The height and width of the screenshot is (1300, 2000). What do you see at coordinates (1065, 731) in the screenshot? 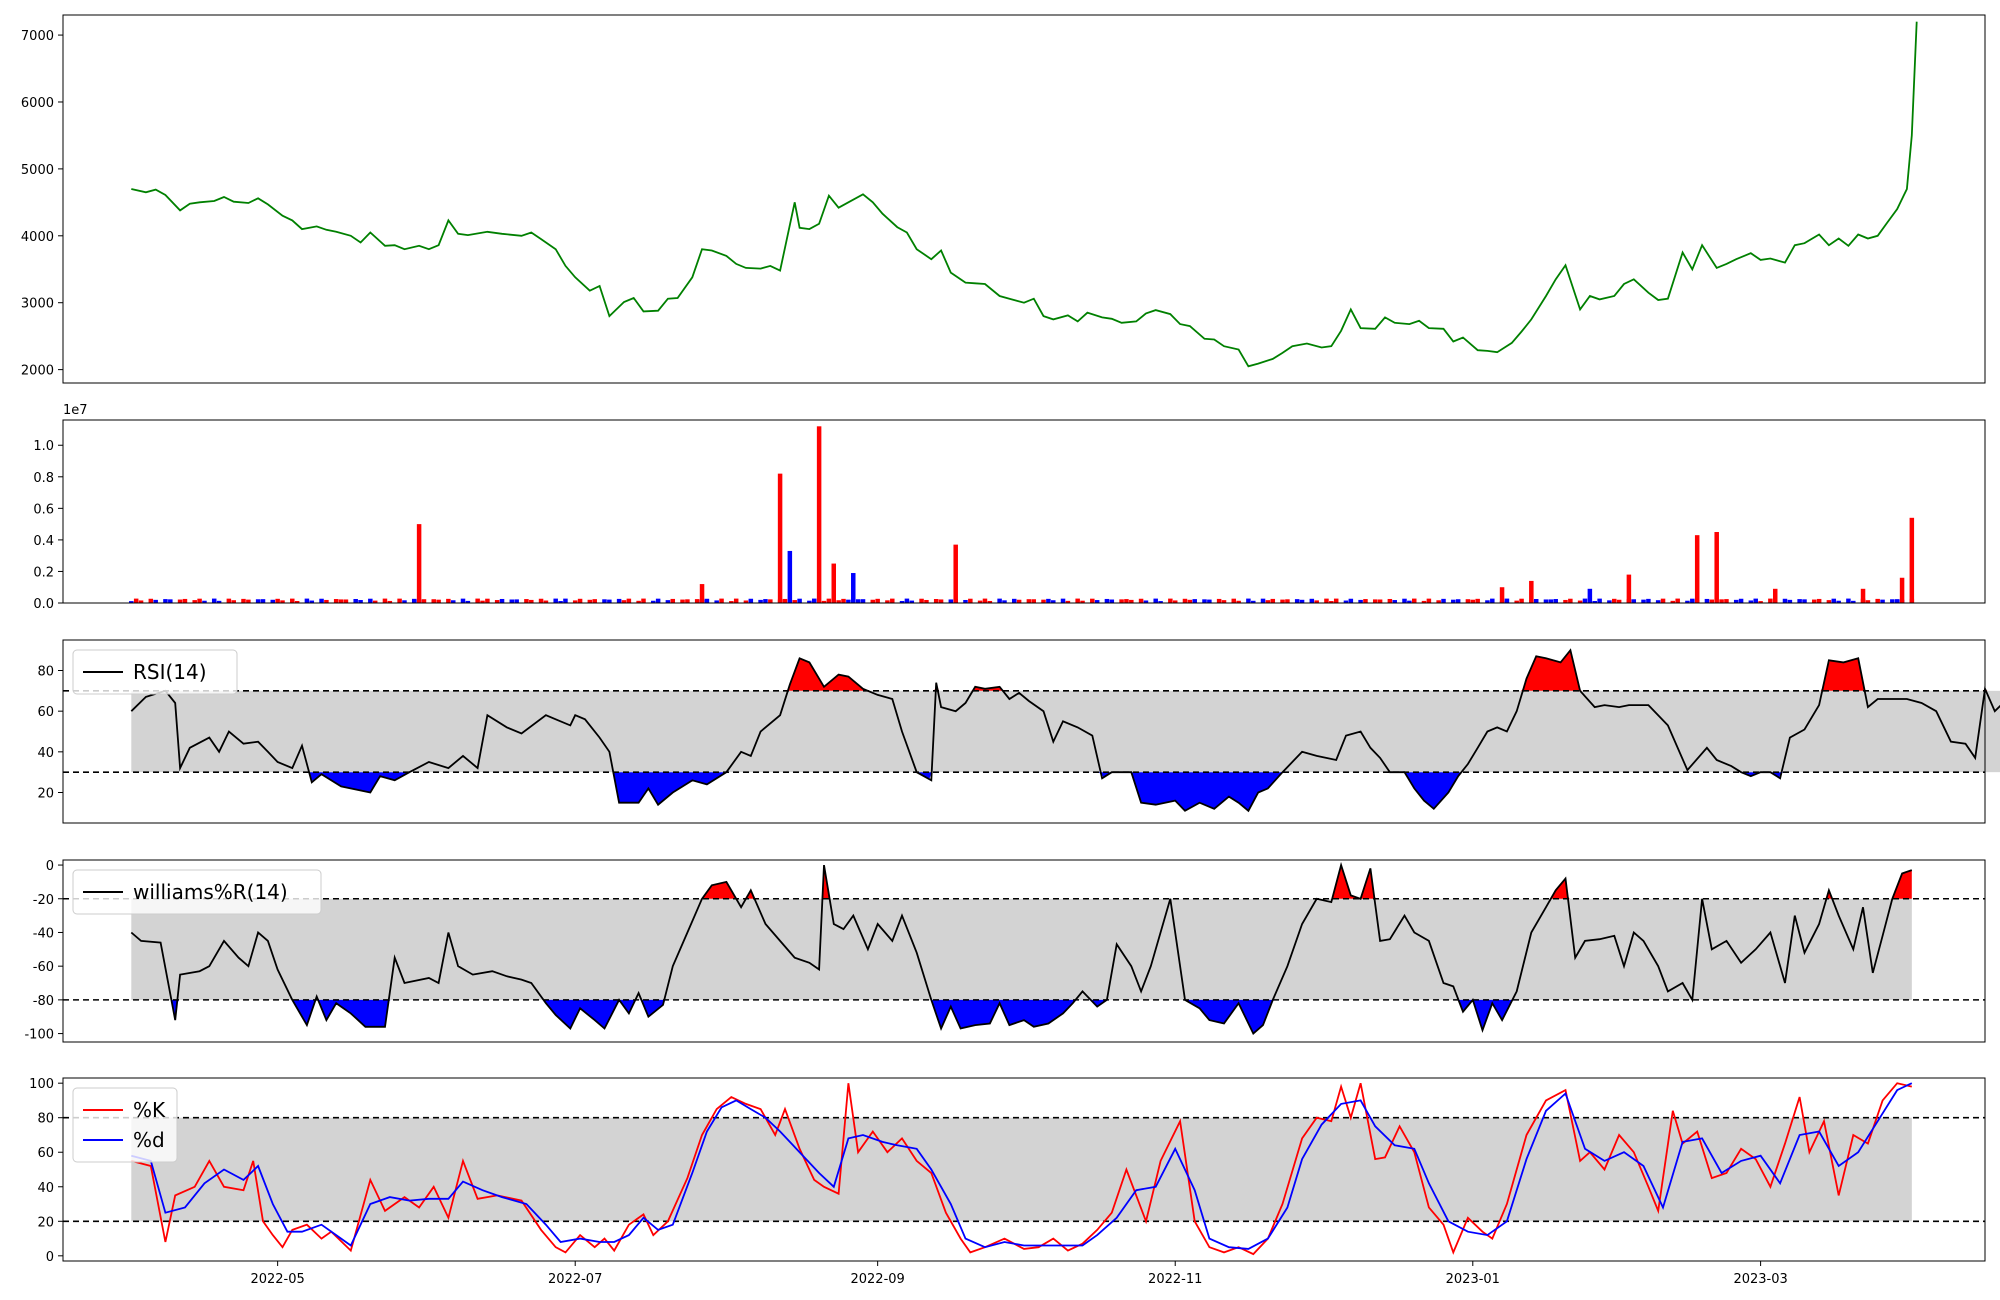
I see `neutral-band` at bounding box center [1065, 731].